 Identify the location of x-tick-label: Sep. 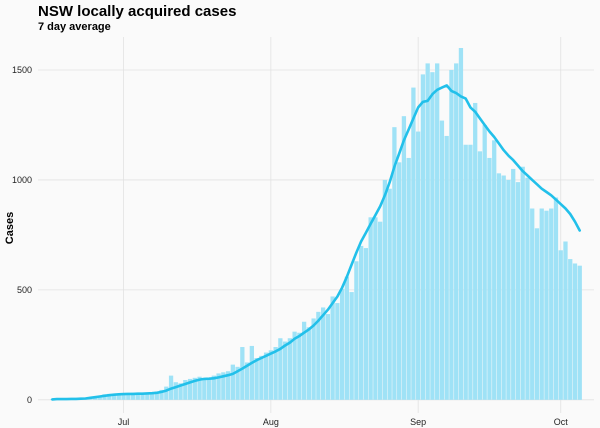
(418, 422).